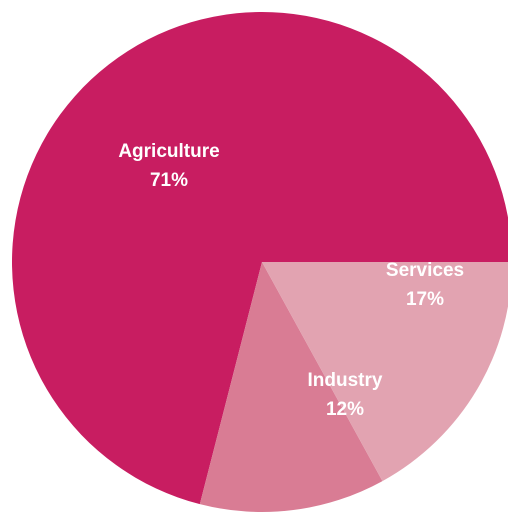 This screenshot has height=514, width=508. I want to click on slice-label-industry: Industry, so click(345, 380).